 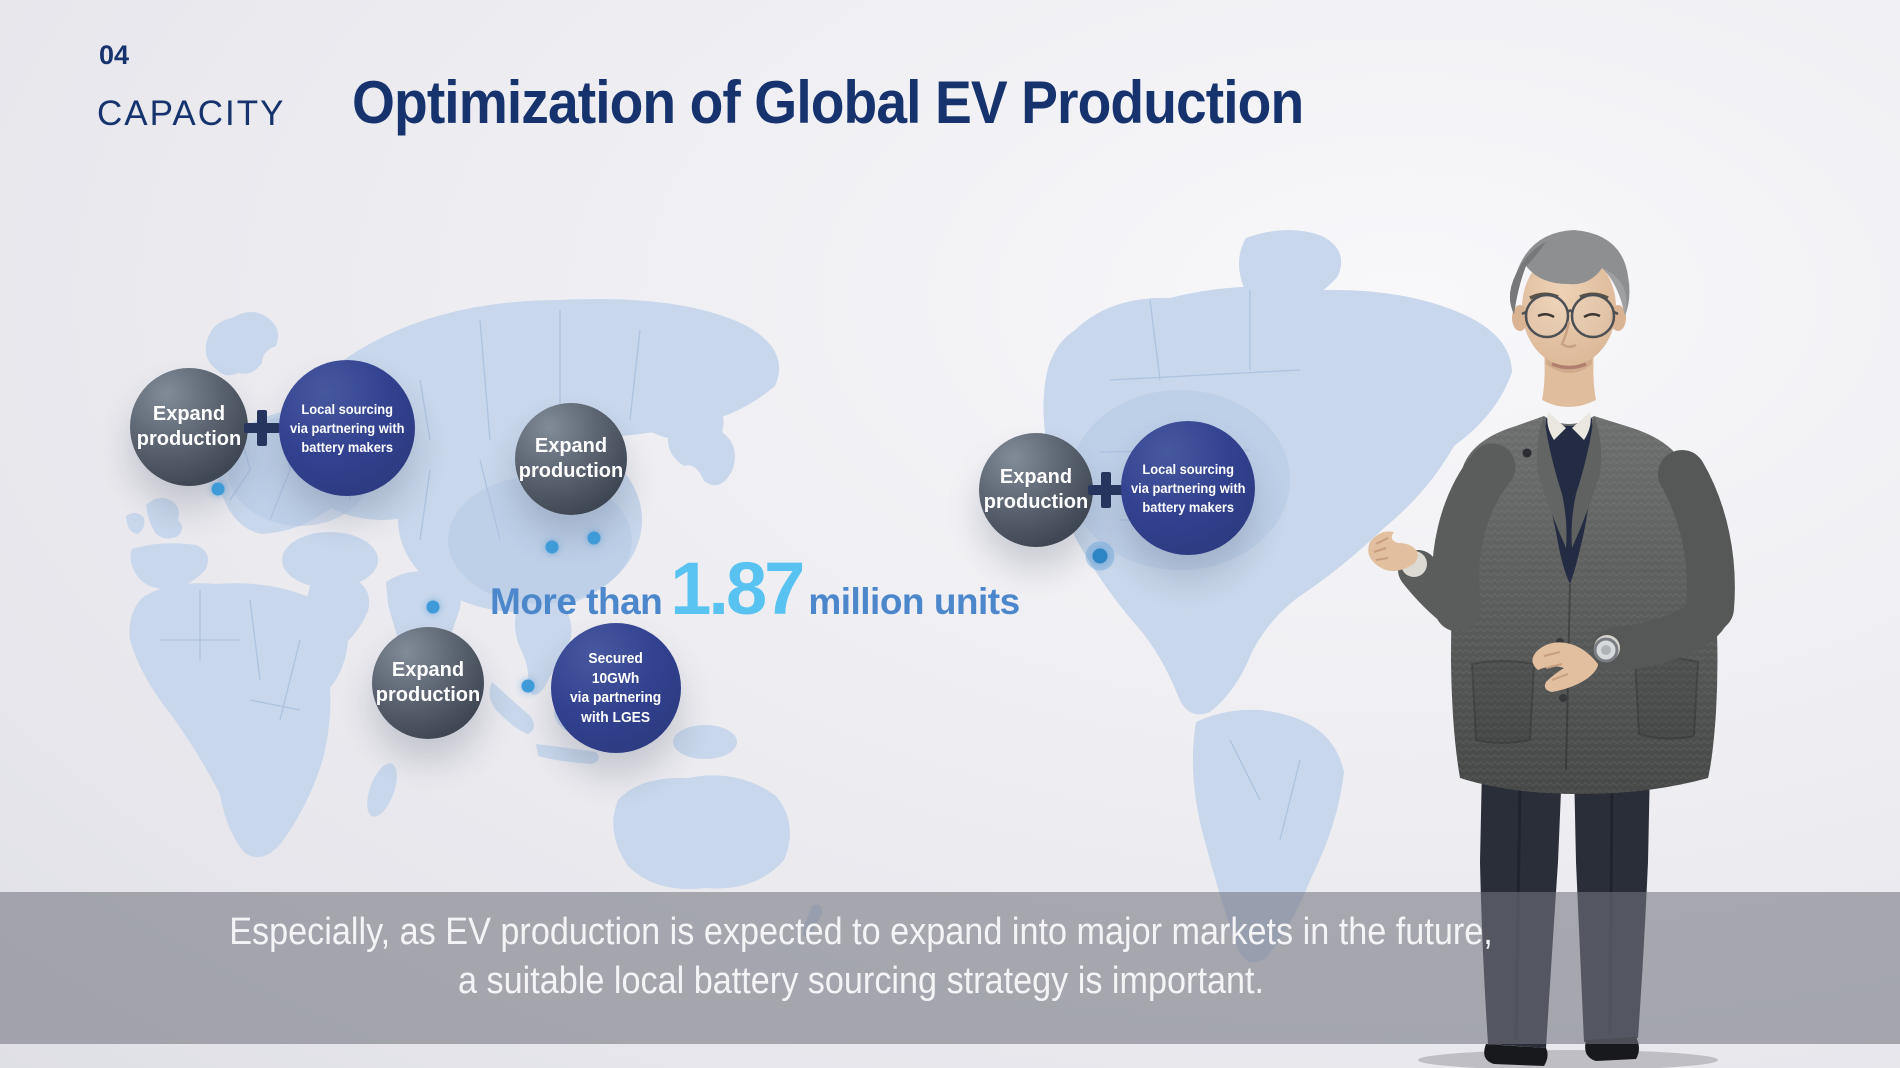 I want to click on badge-label: Secured 10GWh via partnering with LGES, so click(x=616, y=688).